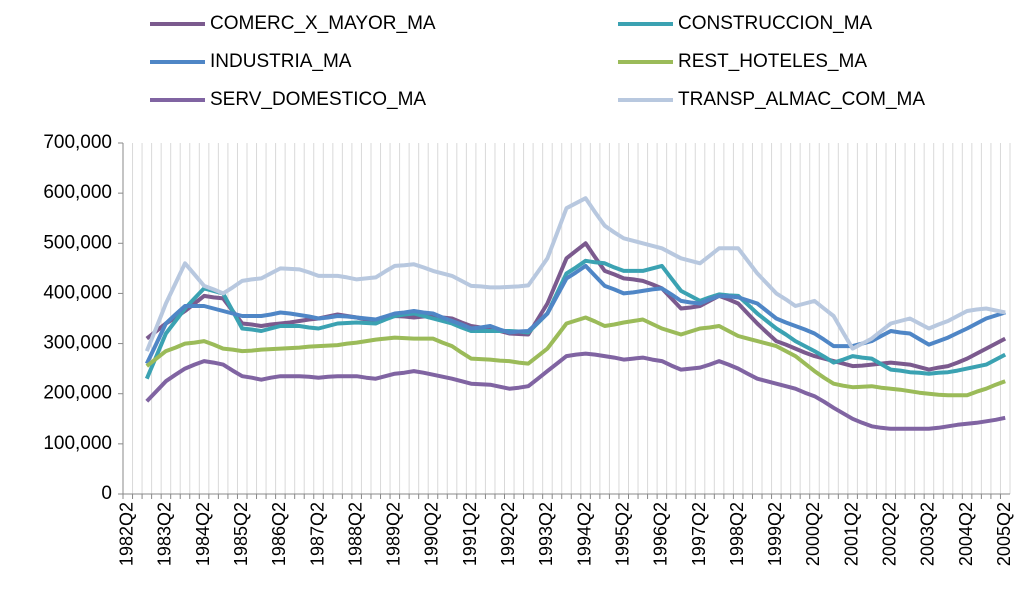  What do you see at coordinates (318, 99) in the screenshot?
I see `legend-label: SERV_DOMESTICO_MA` at bounding box center [318, 99].